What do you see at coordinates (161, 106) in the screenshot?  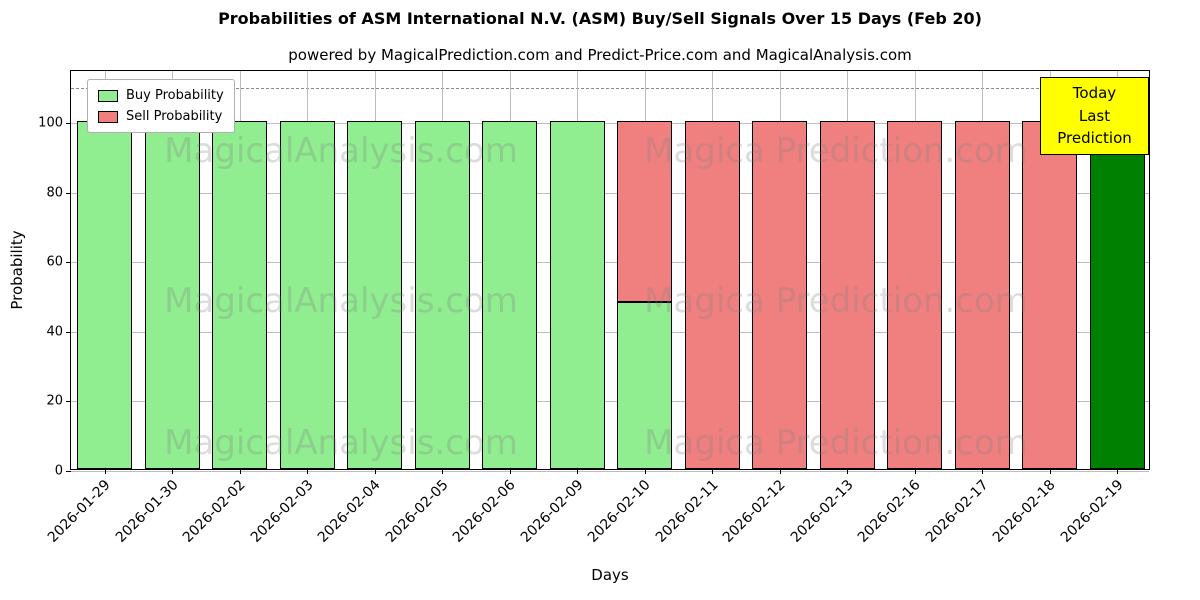 I see `legend: Buy Probability Sell Probability` at bounding box center [161, 106].